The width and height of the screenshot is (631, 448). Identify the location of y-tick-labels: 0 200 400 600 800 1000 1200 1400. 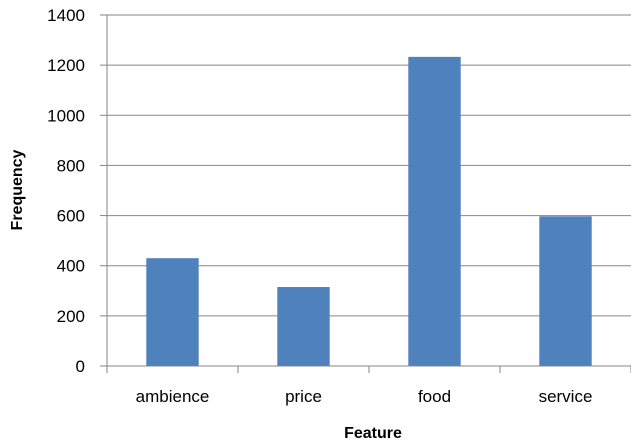
(66, 191).